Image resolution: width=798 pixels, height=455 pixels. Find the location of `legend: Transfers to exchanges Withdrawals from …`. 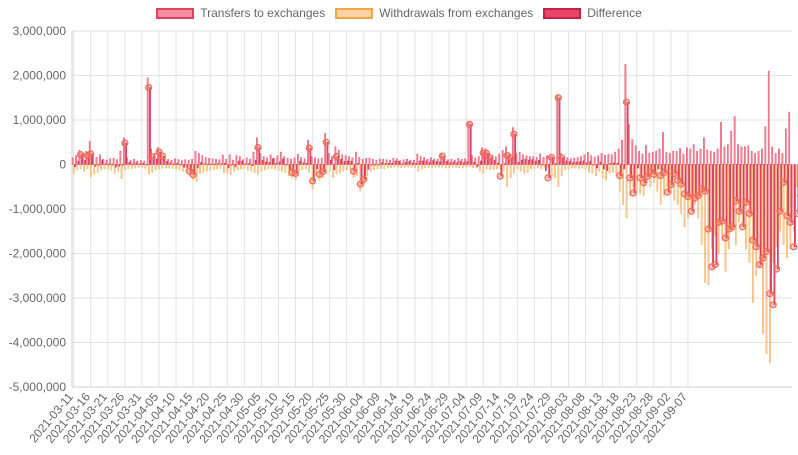

legend: Transfers to exchanges Withdrawals from … is located at coordinates (399, 13).